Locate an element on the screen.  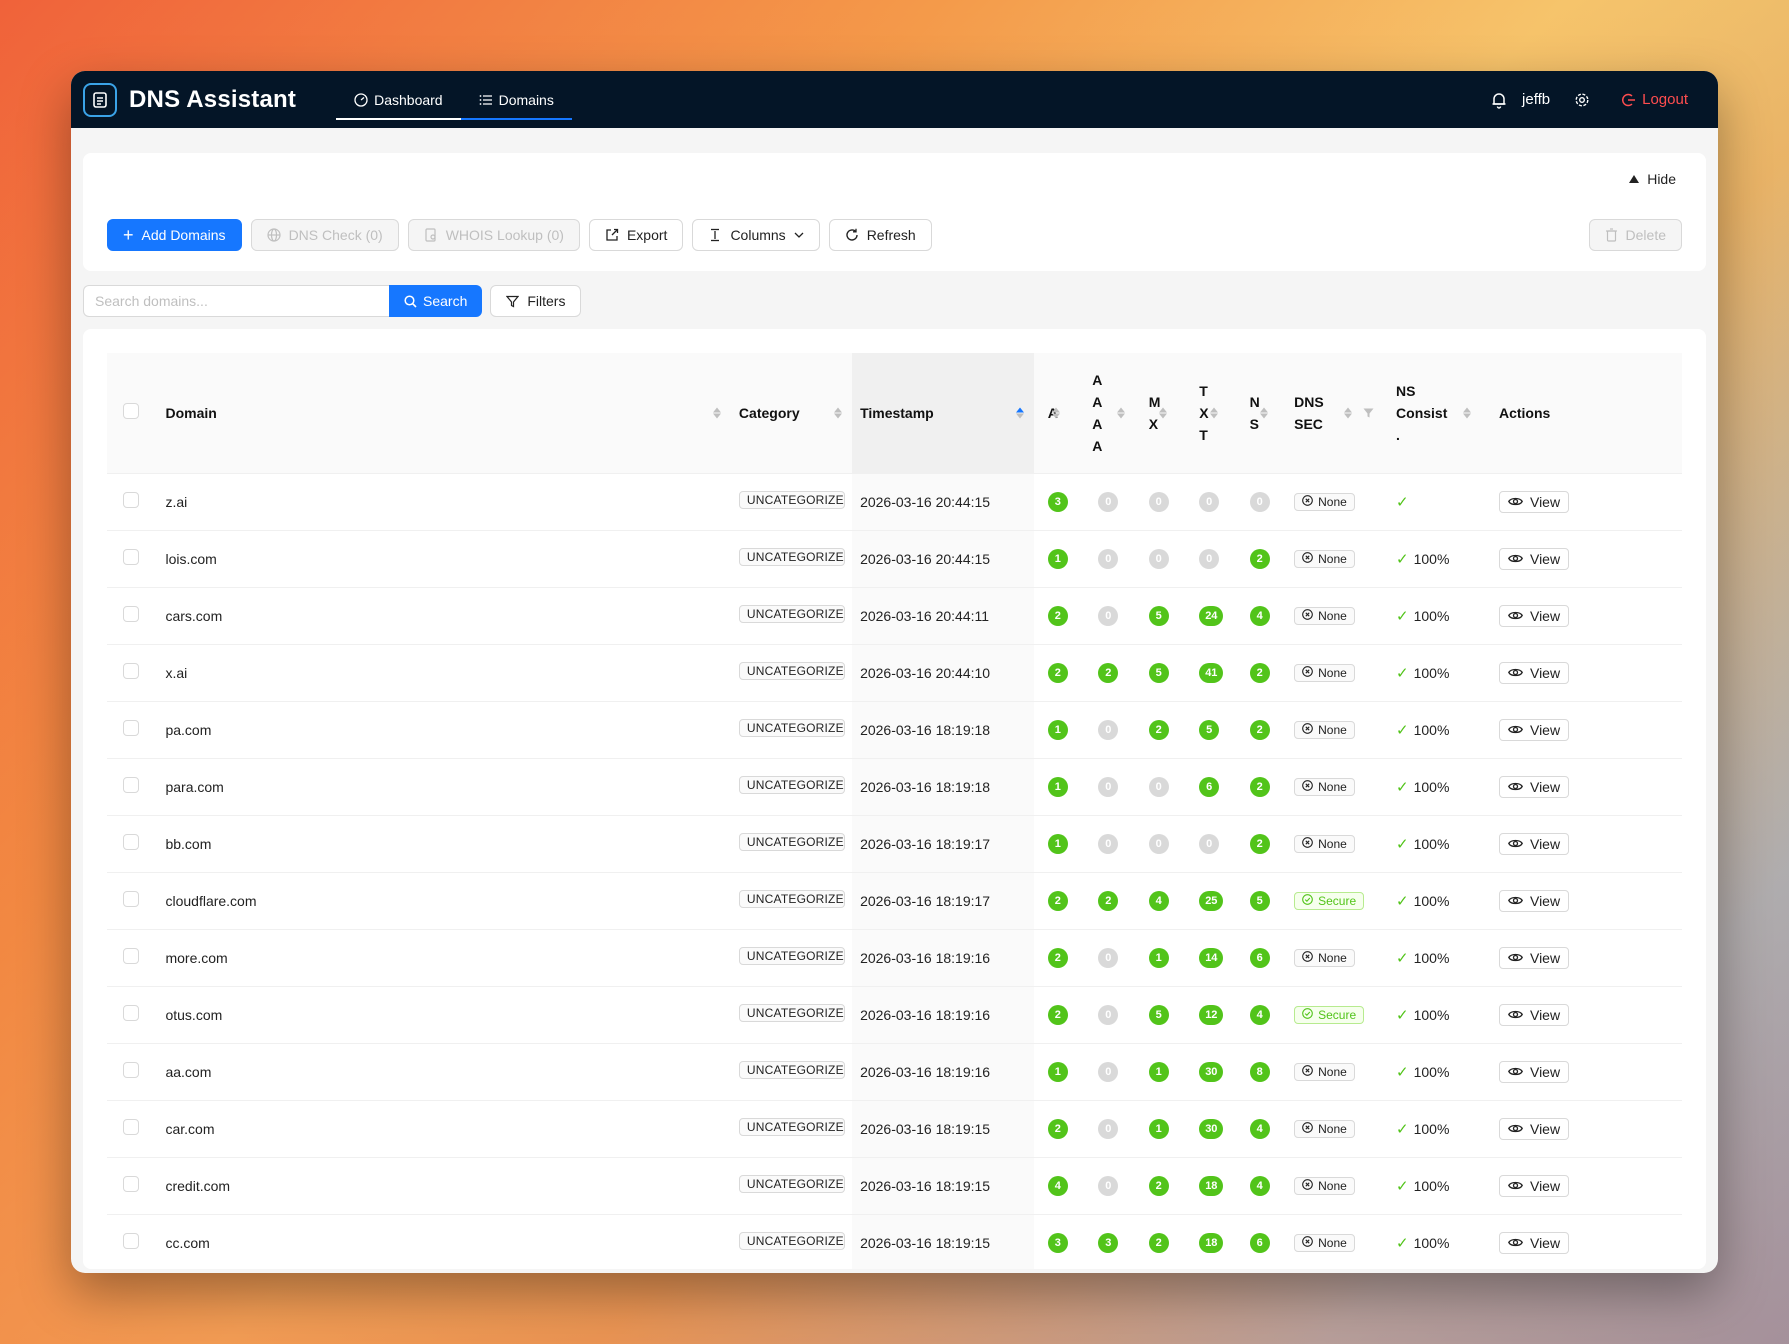
col-ns-consist: NS Consist. is located at coordinates (1432, 413).